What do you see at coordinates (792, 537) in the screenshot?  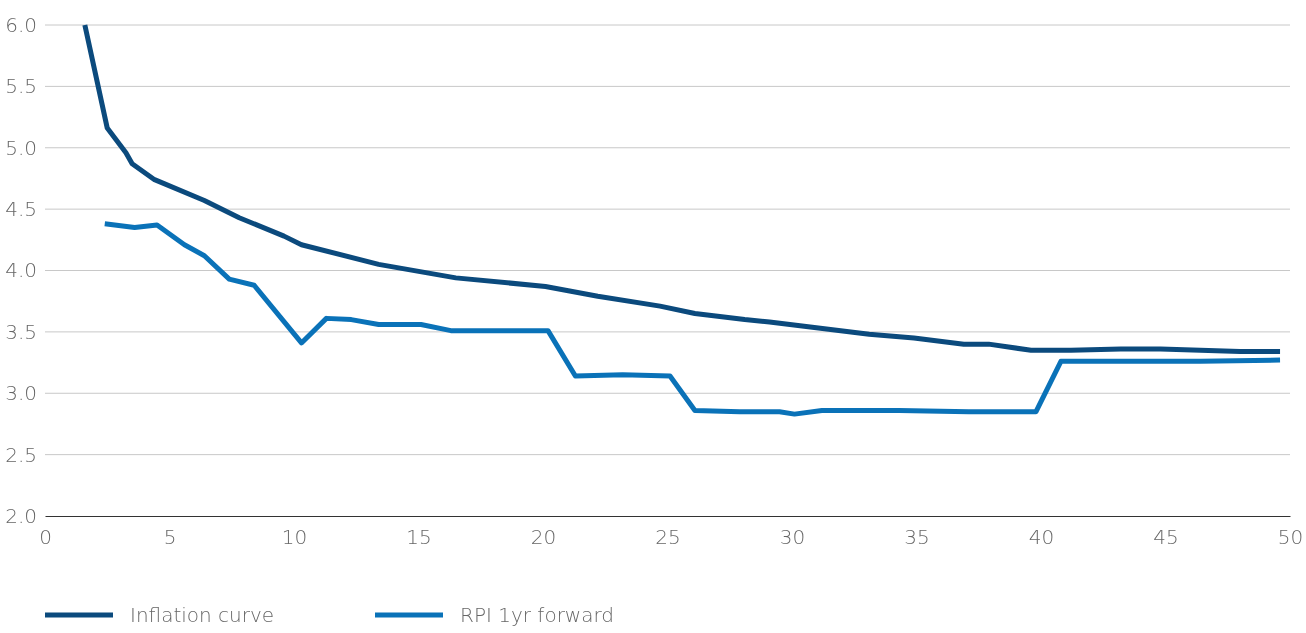 I see `x-tick-label: 30` at bounding box center [792, 537].